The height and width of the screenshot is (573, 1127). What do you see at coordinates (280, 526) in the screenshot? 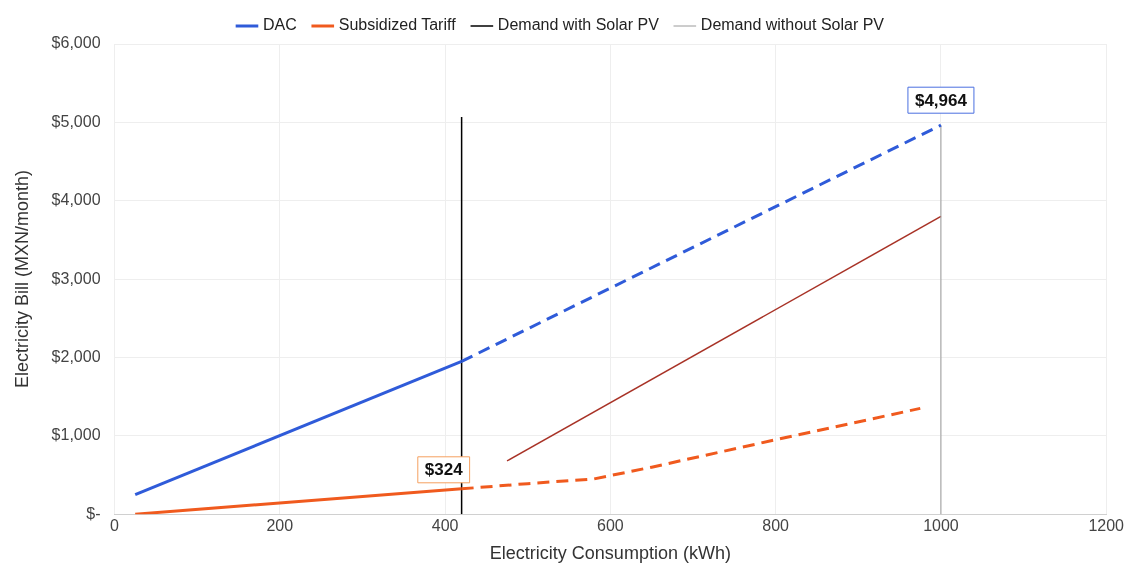
I see `x-tick-label: 200` at bounding box center [280, 526].